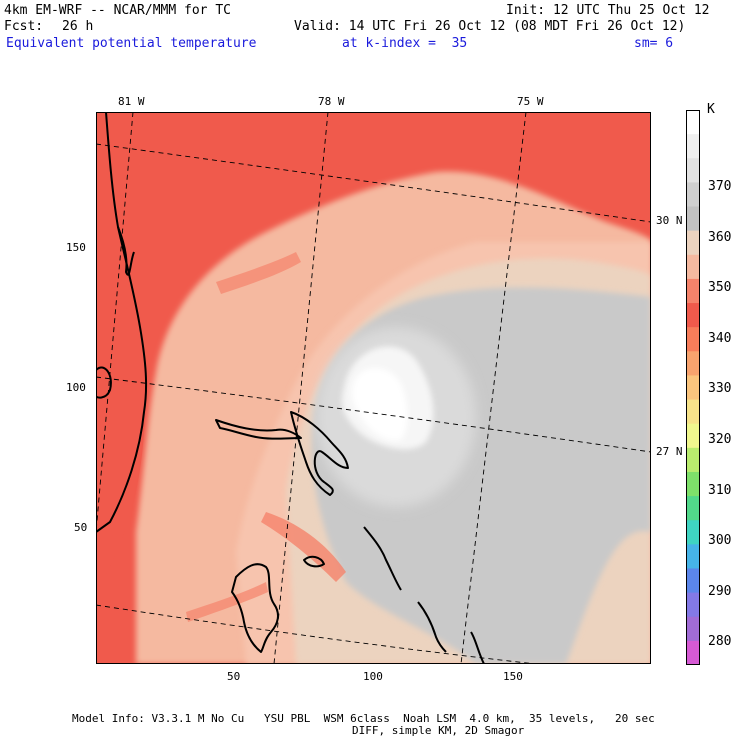 This screenshot has width=740, height=740. I want to click on lon-label-75w: 75 W, so click(530, 101).